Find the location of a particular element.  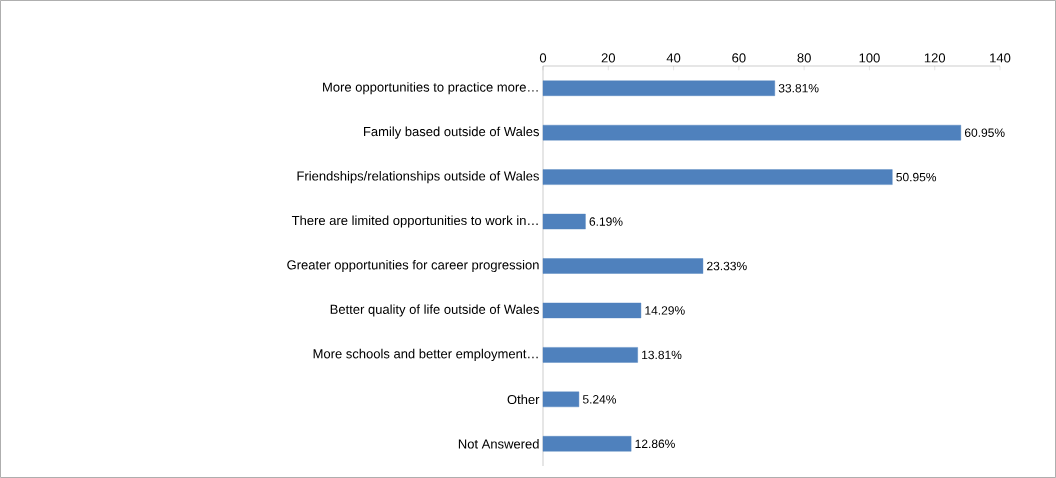

x-tick-label: 80 is located at coordinates (804, 58).